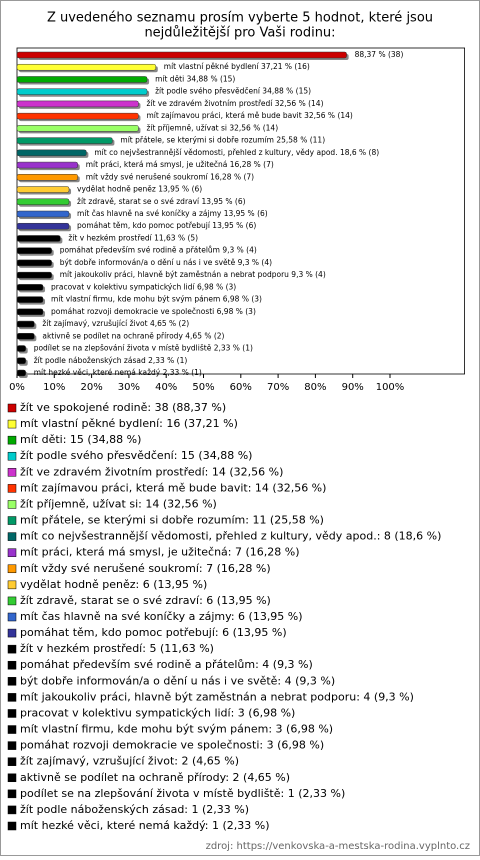 The height and width of the screenshot is (860, 480). I want to click on x-tick-label: 10%, so click(54, 387).